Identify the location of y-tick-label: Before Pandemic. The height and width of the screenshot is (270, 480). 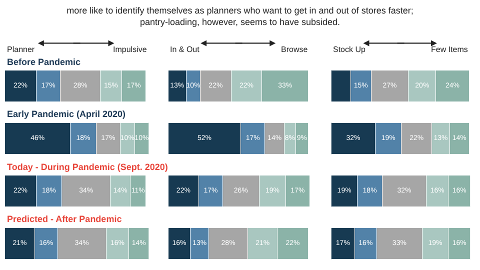
(44, 62).